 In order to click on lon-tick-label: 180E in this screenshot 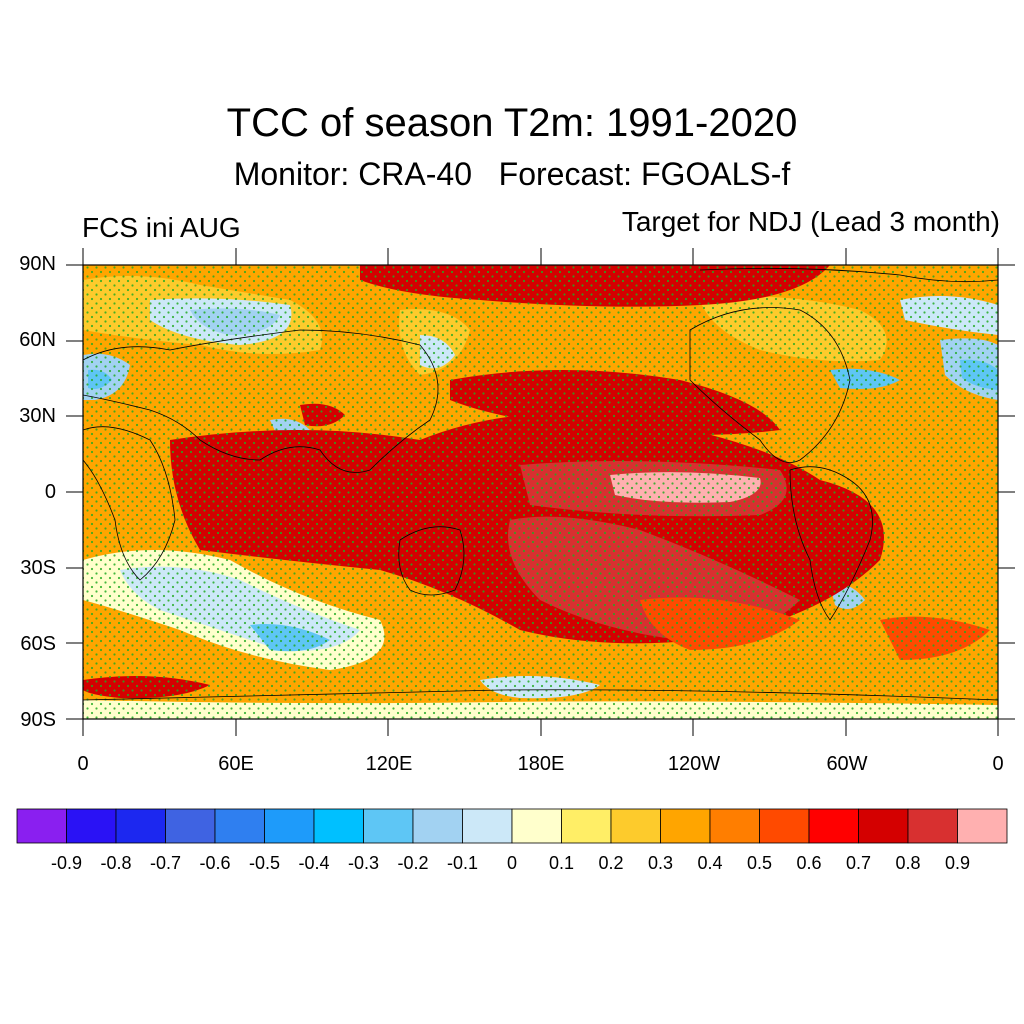, I will do `click(541, 764)`.